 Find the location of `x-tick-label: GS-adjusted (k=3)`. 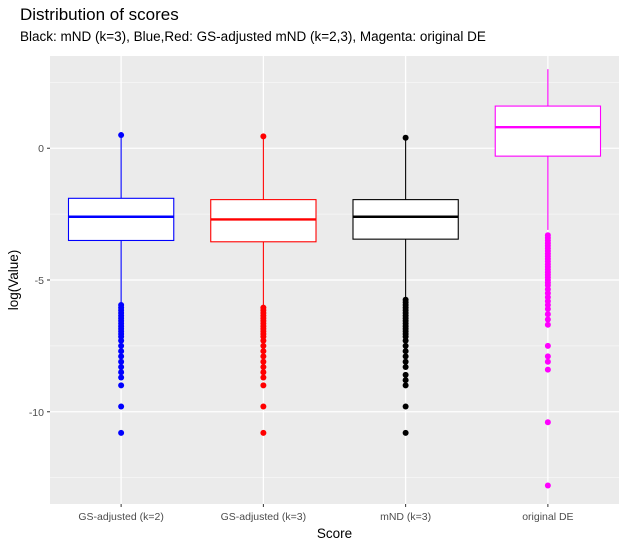

x-tick-label: GS-adjusted (k=3) is located at coordinates (264, 517).